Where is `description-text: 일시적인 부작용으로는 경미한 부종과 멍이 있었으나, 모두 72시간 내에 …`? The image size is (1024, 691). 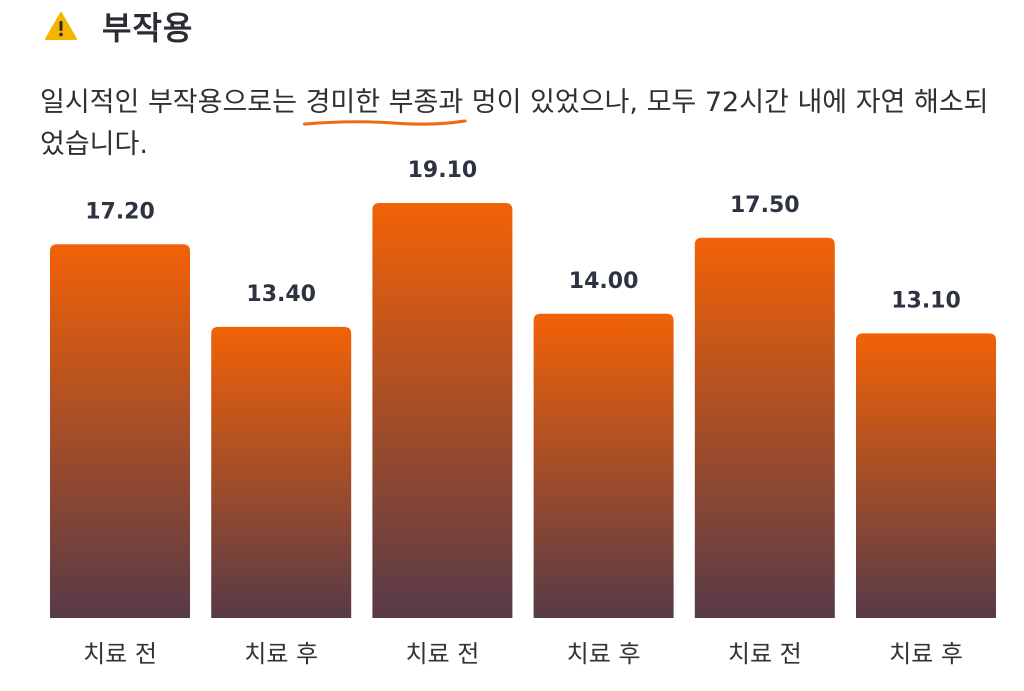 description-text: 일시적인 부작용으로는 경미한 부종과 멍이 있었으나, 모두 72시간 내에 … is located at coordinates (520, 124).